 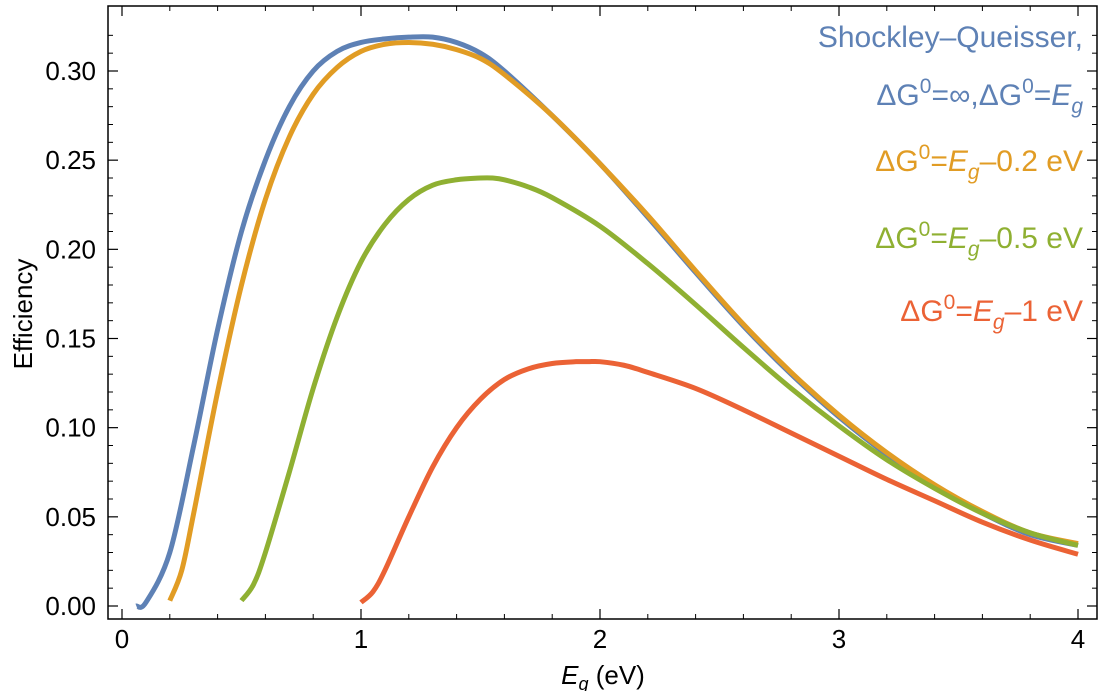 I want to click on legend-entry-3: ΔG0=Eg–0.5 eV, so click(x=979, y=239).